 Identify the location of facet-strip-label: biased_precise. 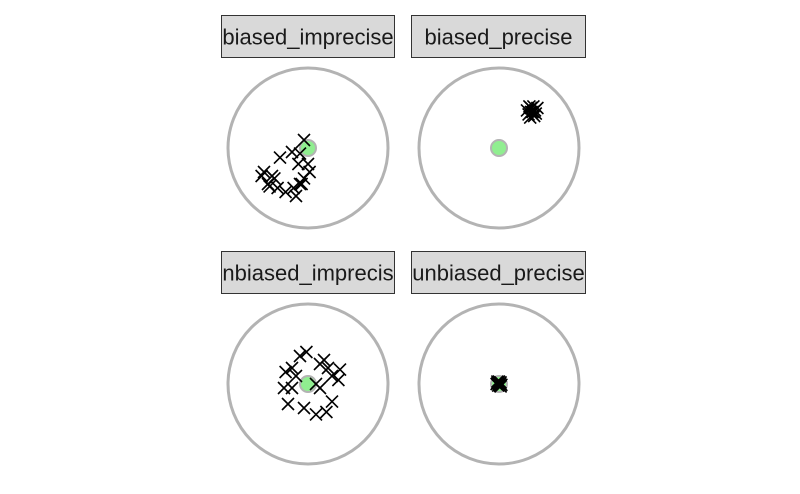
(499, 37).